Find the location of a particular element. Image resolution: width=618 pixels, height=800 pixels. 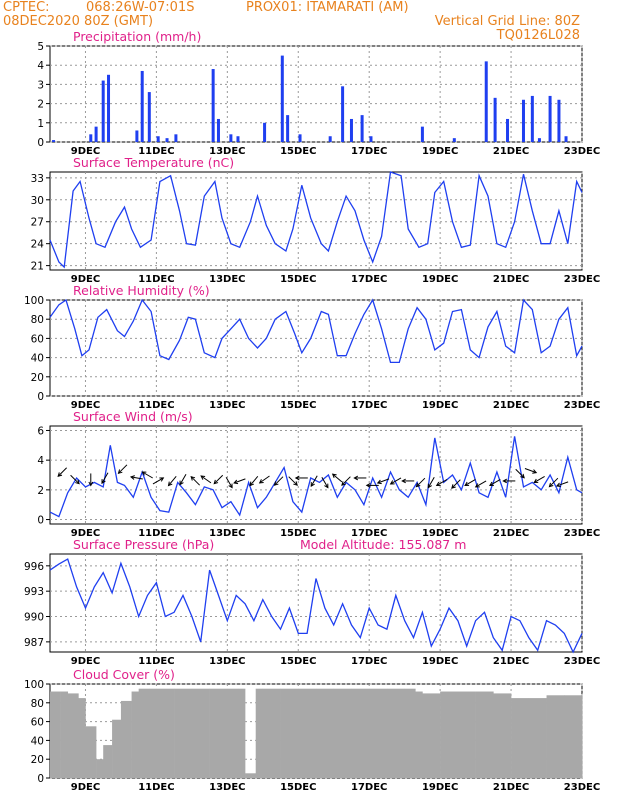

y-tick-label: 0 is located at coordinates (40, 143).